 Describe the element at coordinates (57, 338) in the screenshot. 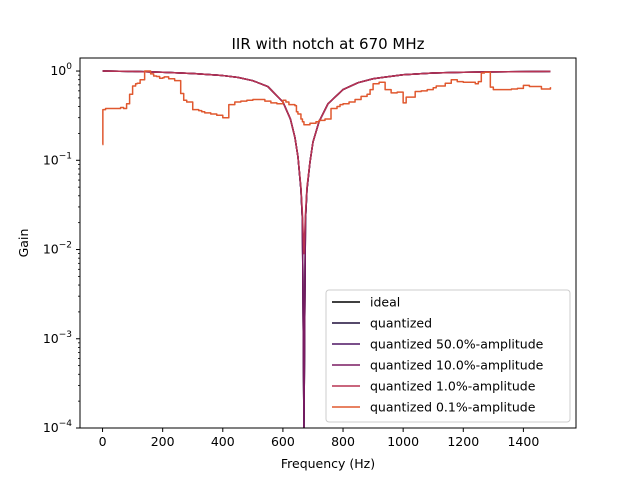

I see `y-tick-label: 10⁻³` at that location.